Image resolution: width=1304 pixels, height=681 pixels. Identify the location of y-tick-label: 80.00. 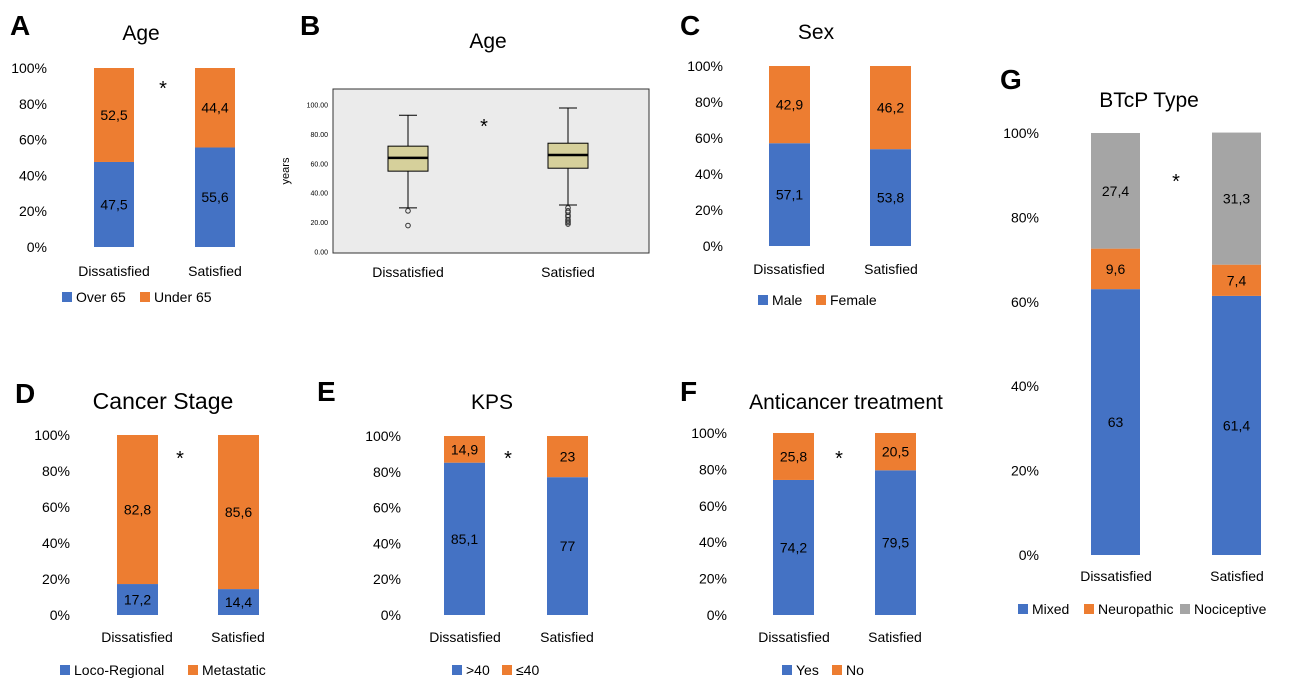
(319, 135).